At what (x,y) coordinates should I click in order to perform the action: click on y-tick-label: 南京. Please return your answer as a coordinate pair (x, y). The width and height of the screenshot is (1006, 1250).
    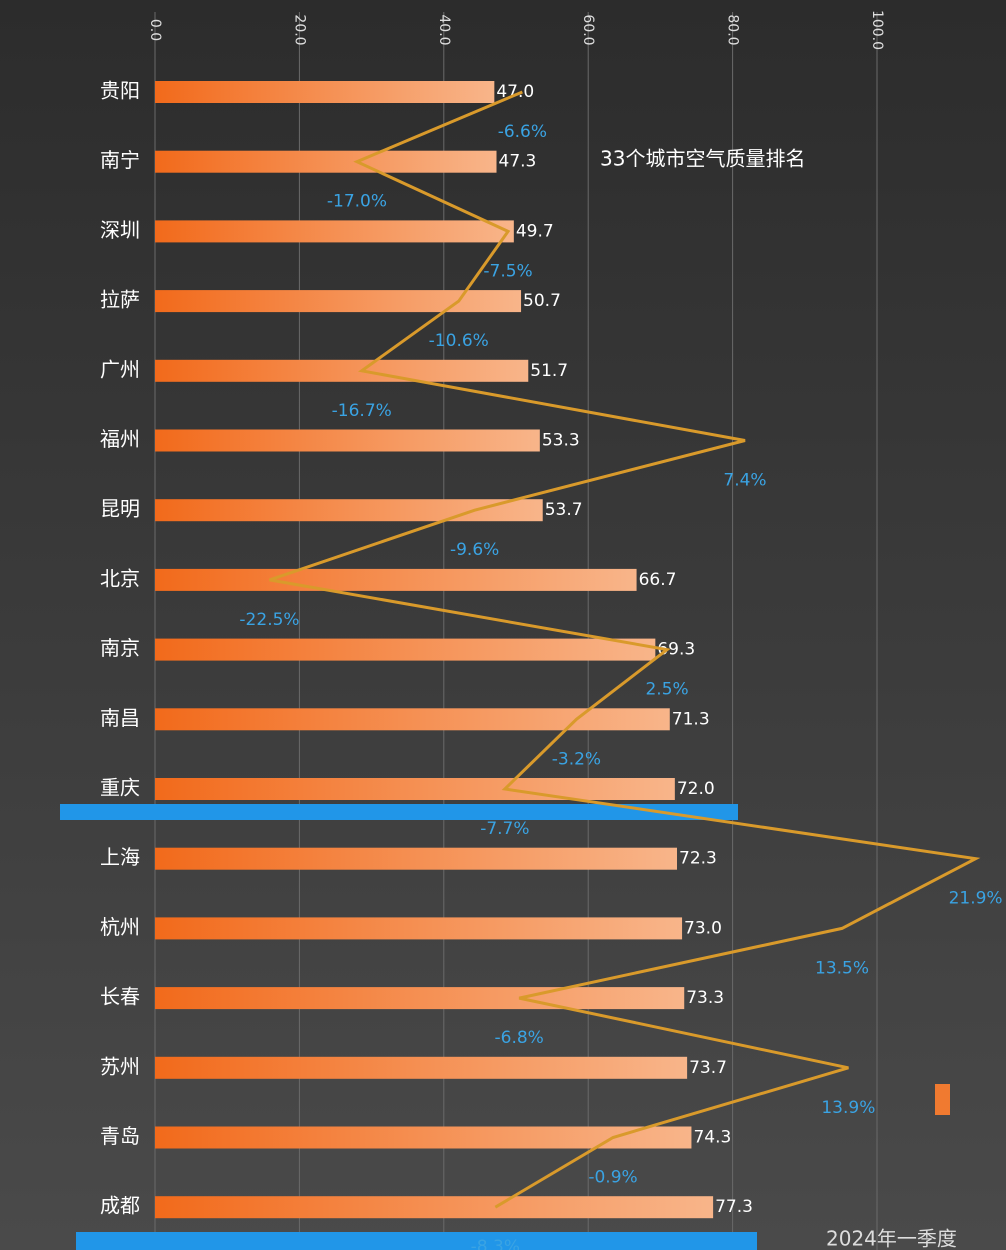
    Looking at the image, I should click on (120, 648).